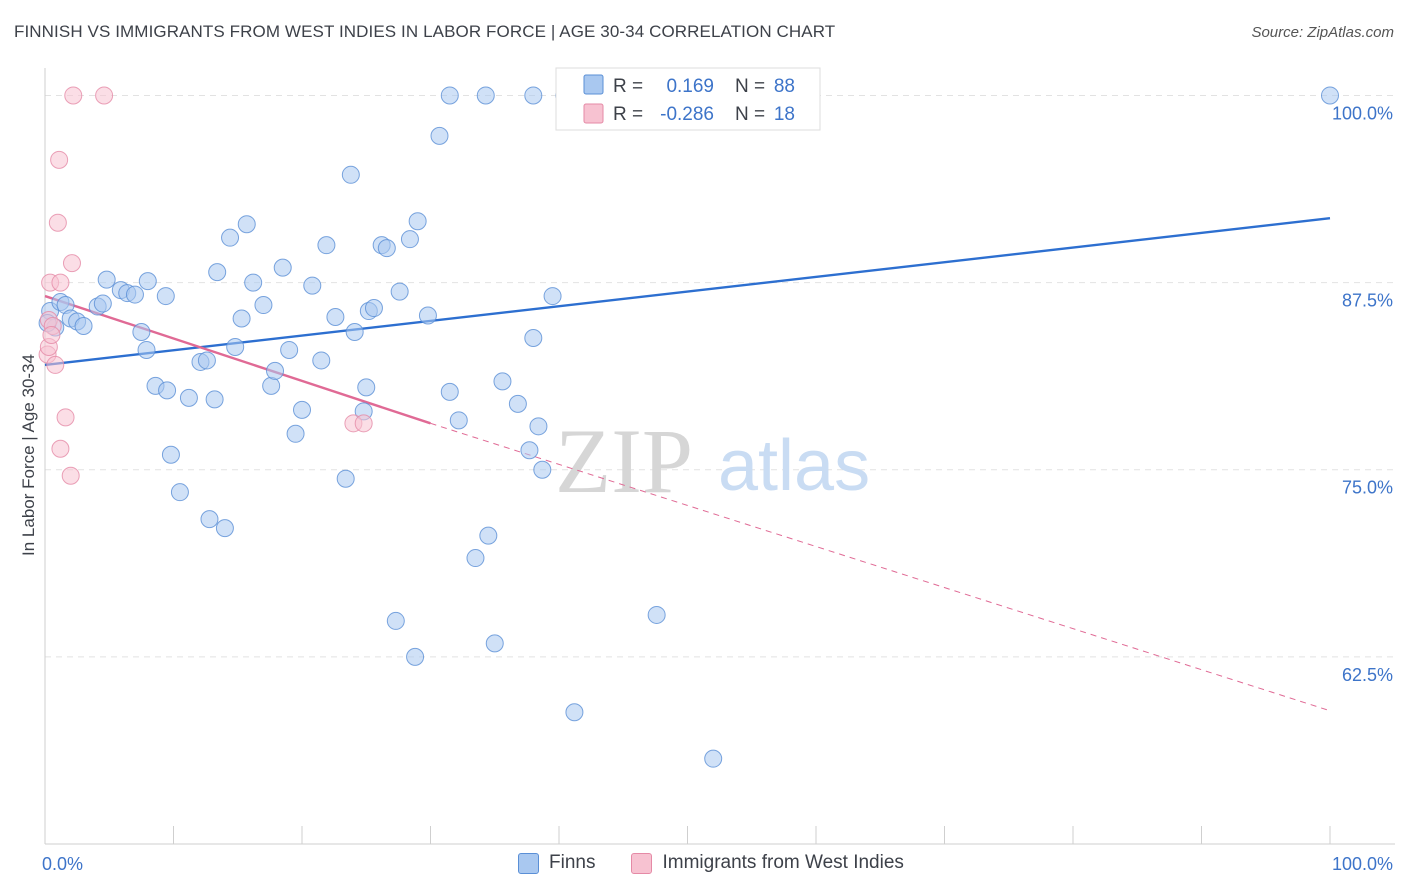  I want to click on legend-item-finns: Finns, so click(556, 863).